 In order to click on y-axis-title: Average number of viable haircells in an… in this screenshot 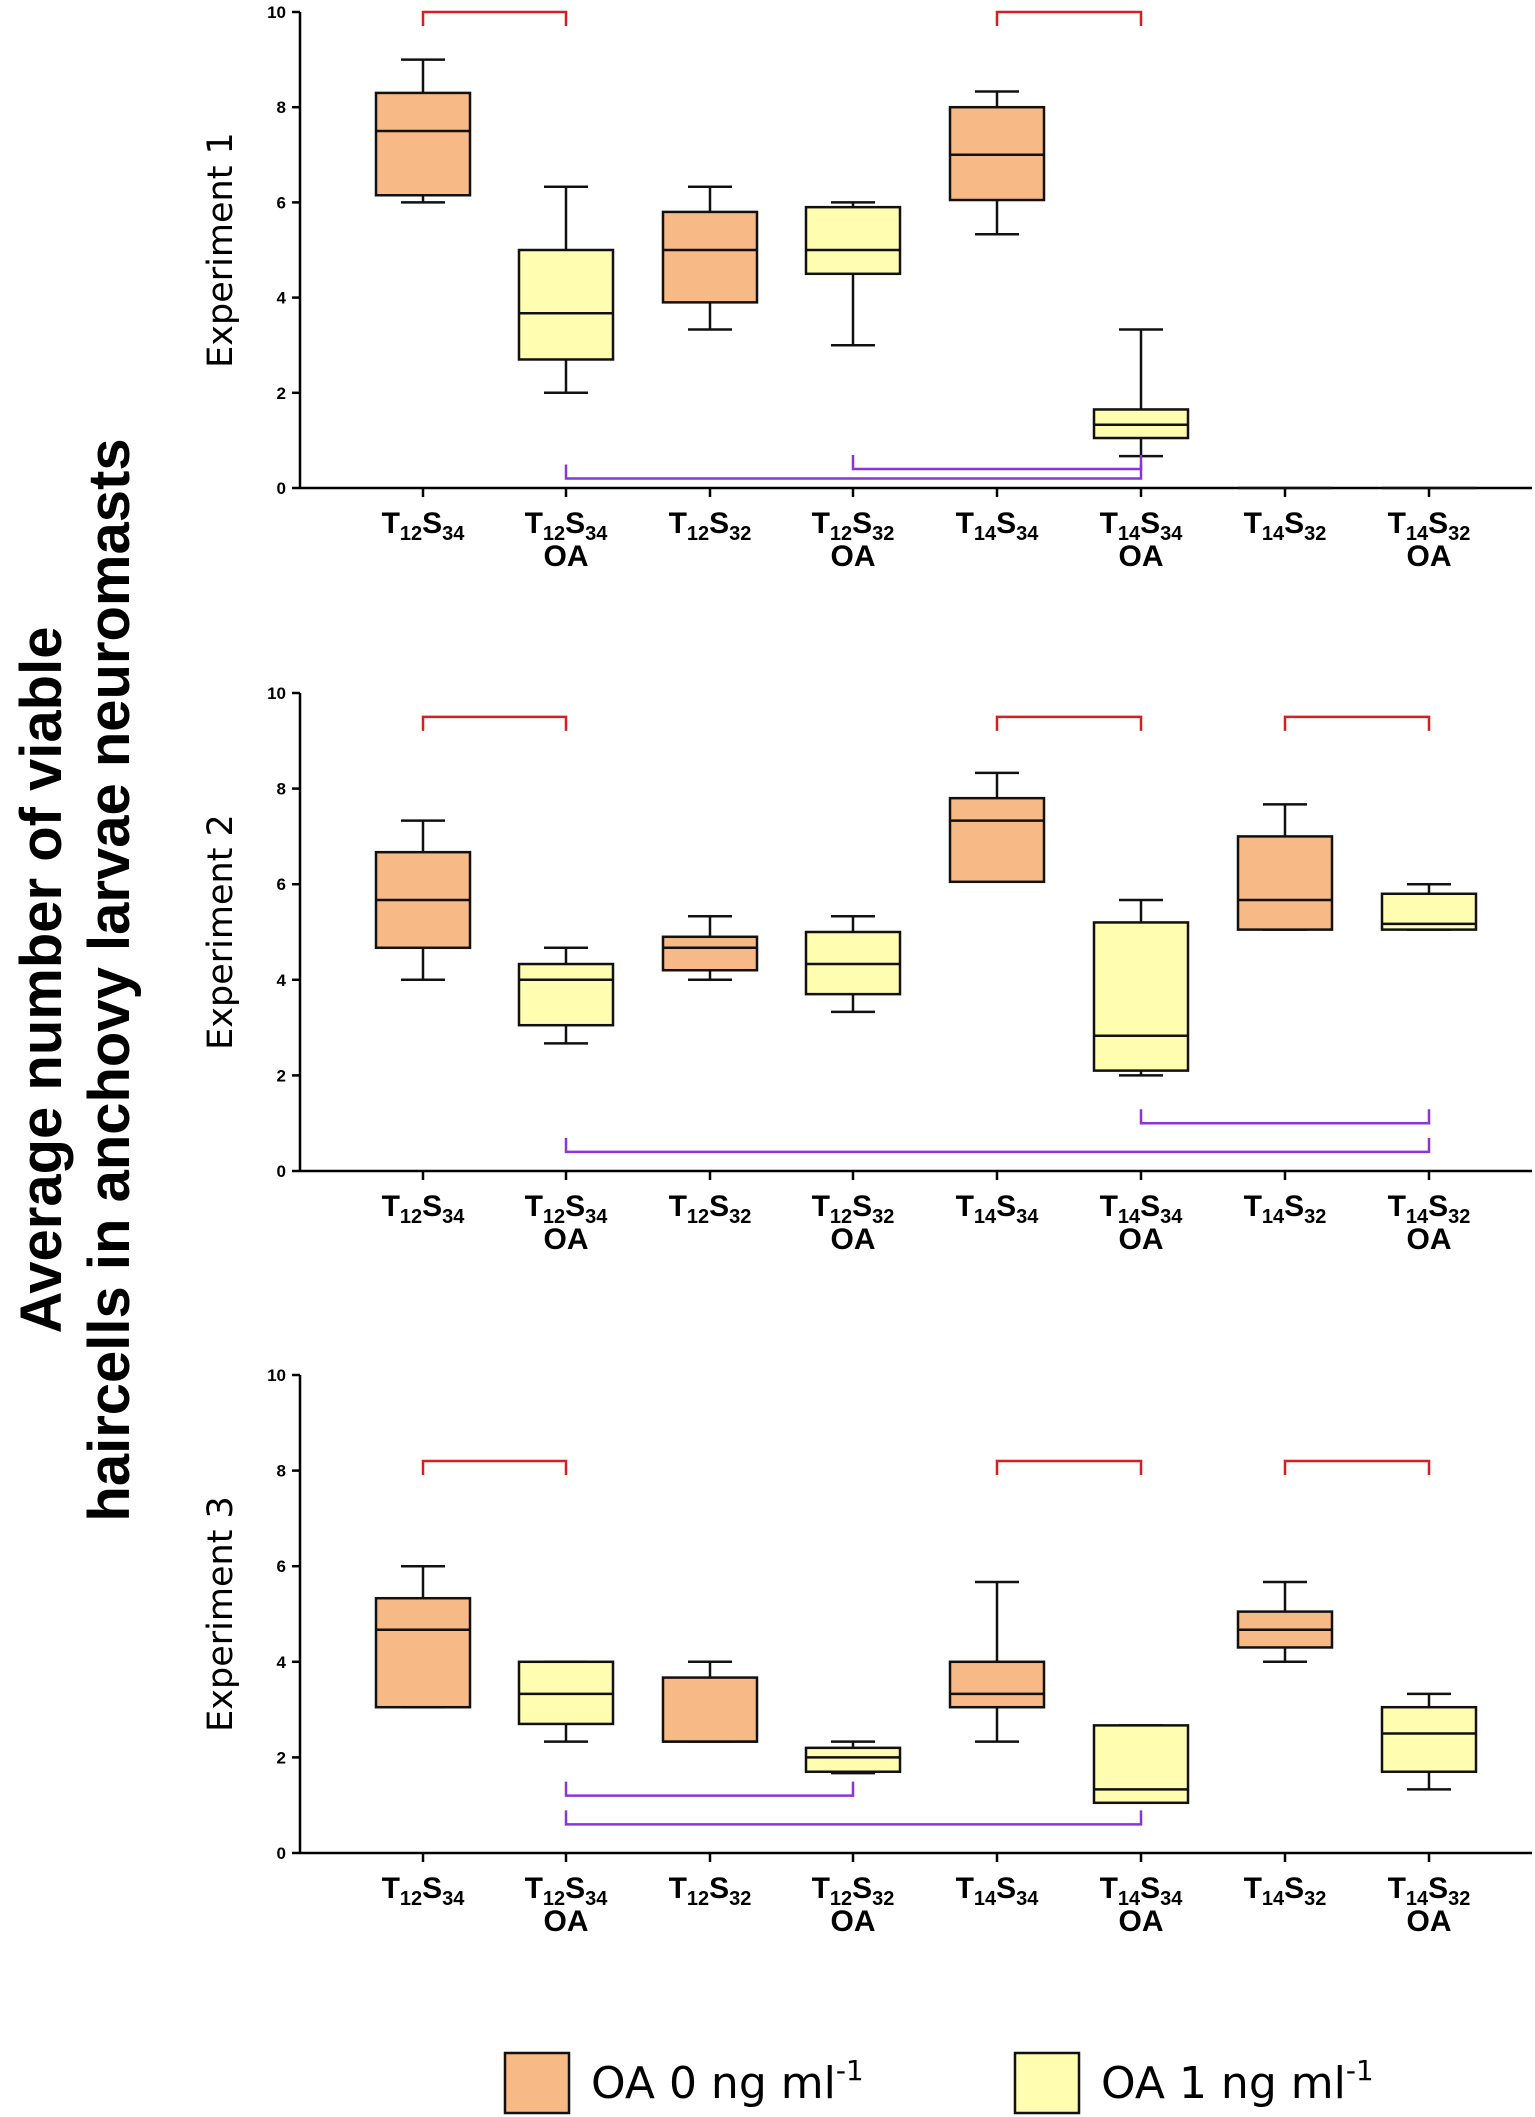, I will do `click(75, 979)`.